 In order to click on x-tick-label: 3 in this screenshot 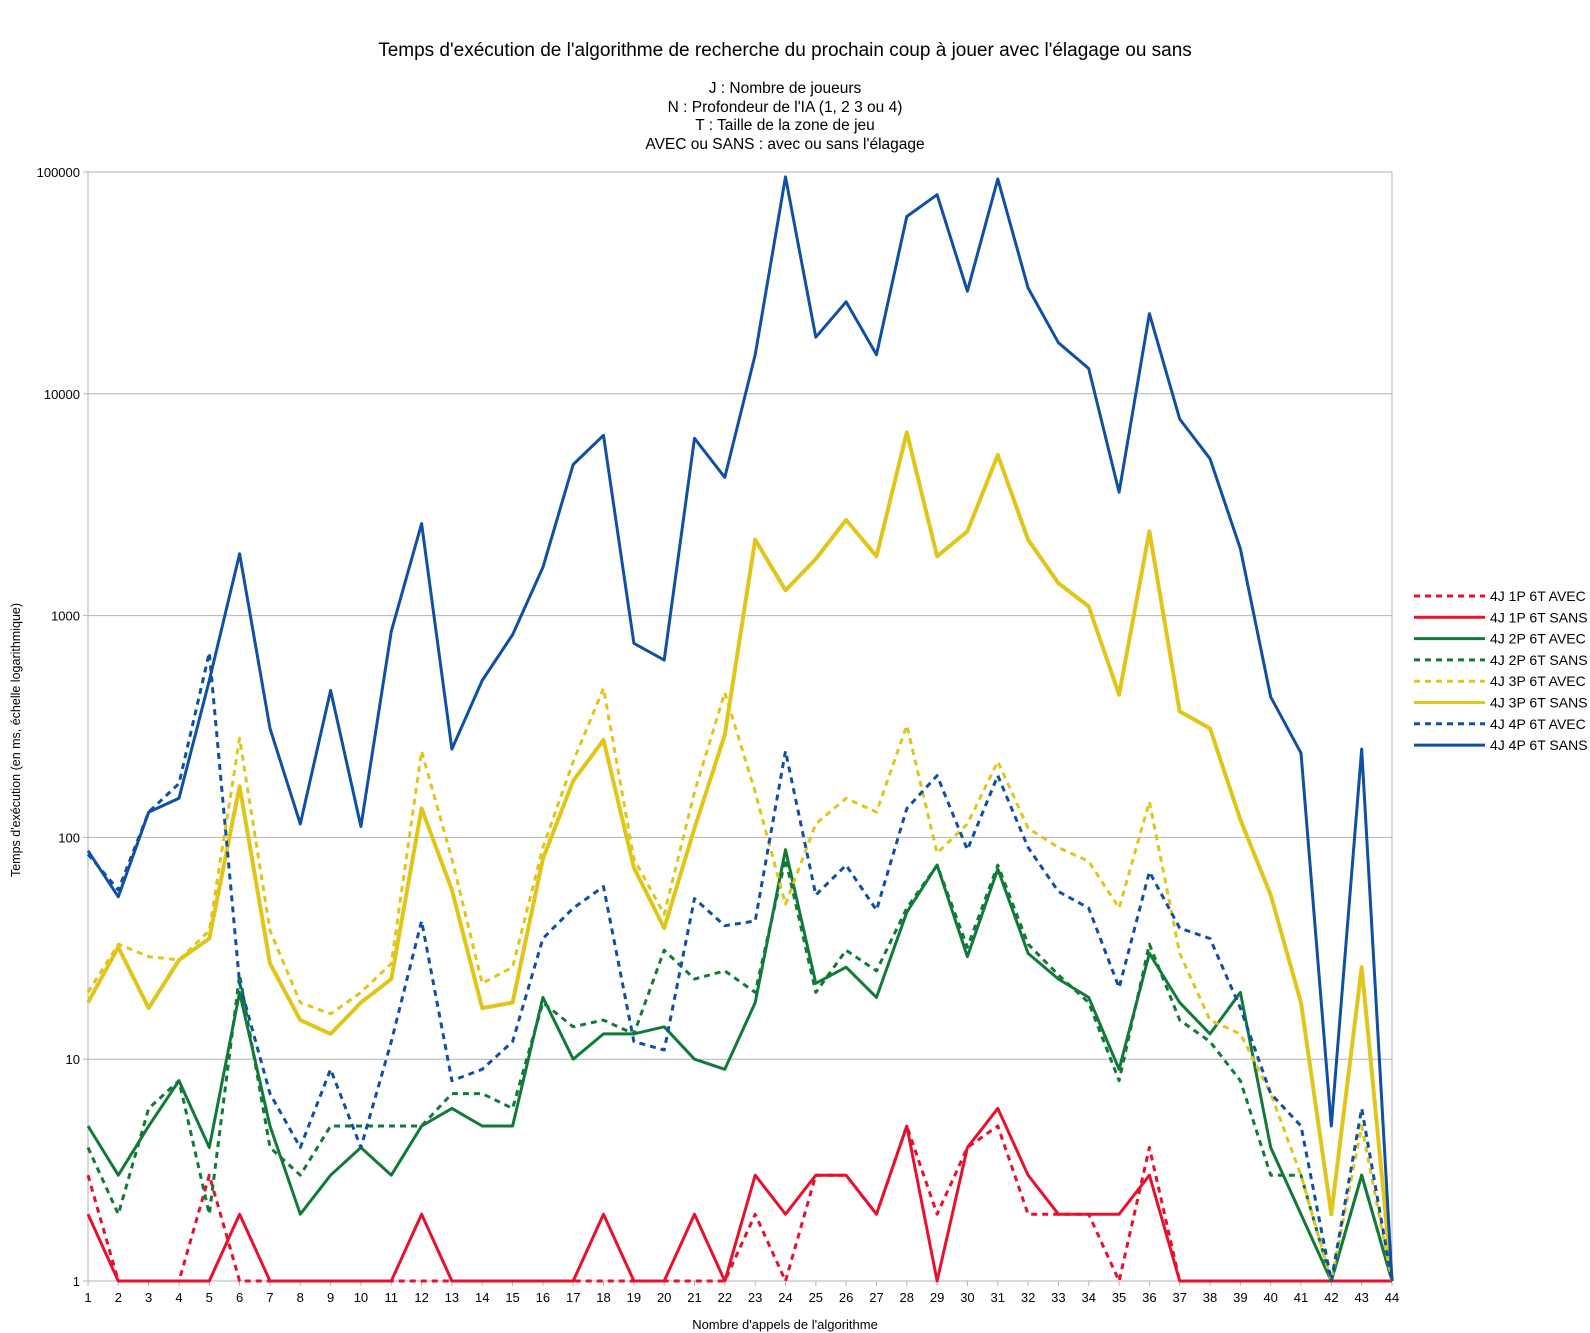, I will do `click(148, 1297)`.